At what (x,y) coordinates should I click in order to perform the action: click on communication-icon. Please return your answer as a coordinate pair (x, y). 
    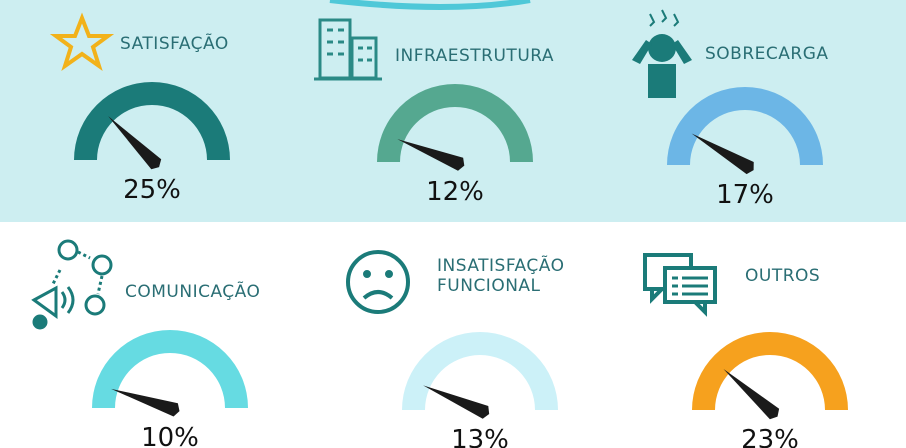
    Looking at the image, I should click on (72, 284).